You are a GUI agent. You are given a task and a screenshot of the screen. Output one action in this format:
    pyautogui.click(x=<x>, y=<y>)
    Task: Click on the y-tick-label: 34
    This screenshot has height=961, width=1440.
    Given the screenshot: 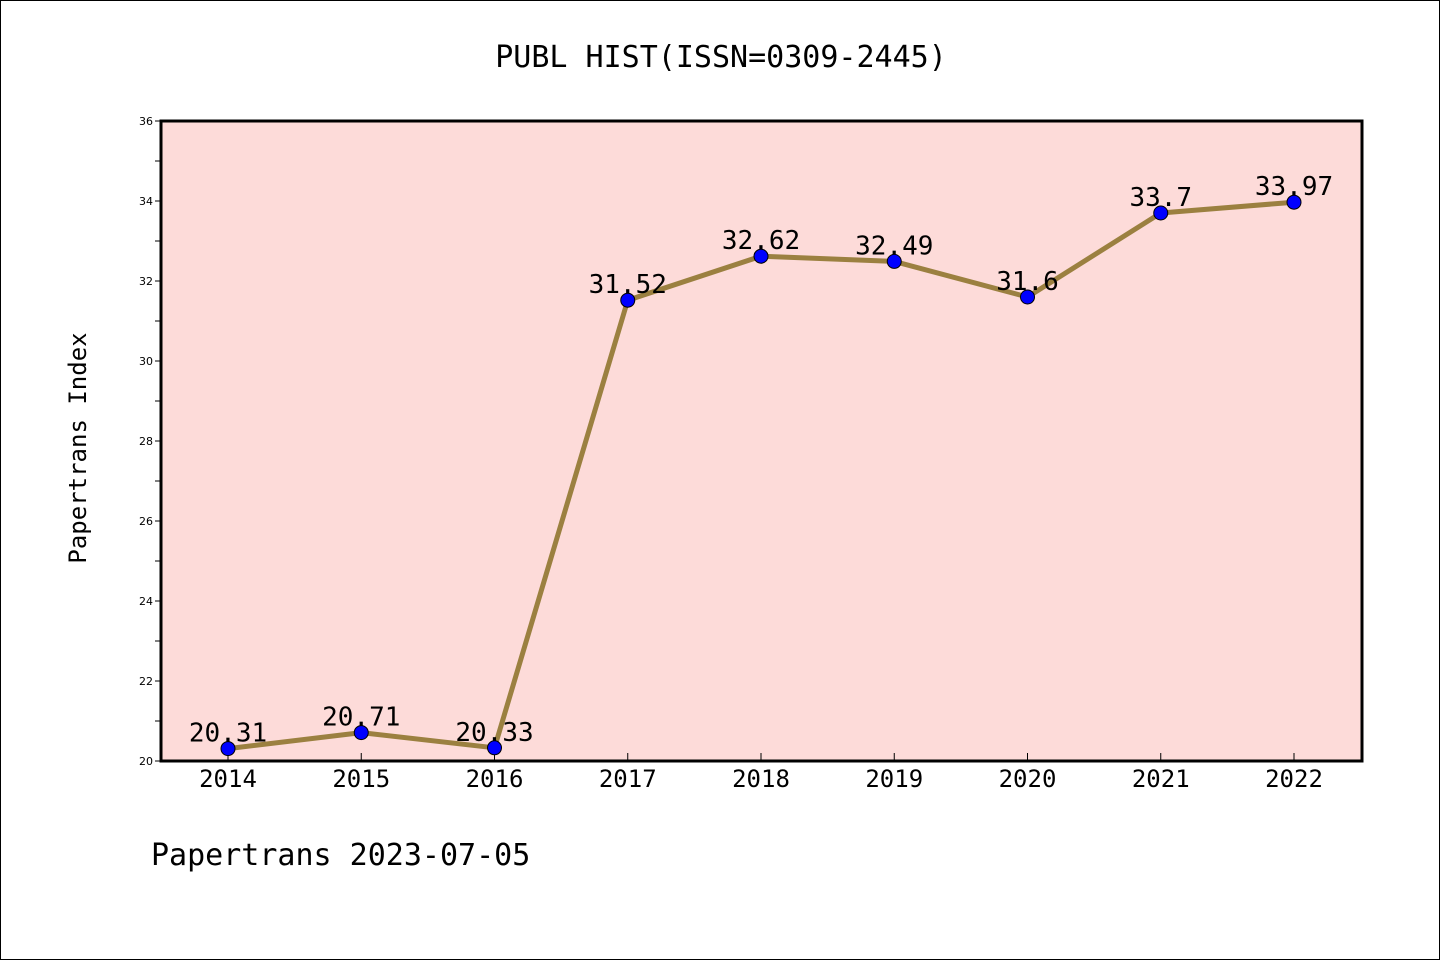 What is the action you would take?
    pyautogui.click(x=146, y=201)
    